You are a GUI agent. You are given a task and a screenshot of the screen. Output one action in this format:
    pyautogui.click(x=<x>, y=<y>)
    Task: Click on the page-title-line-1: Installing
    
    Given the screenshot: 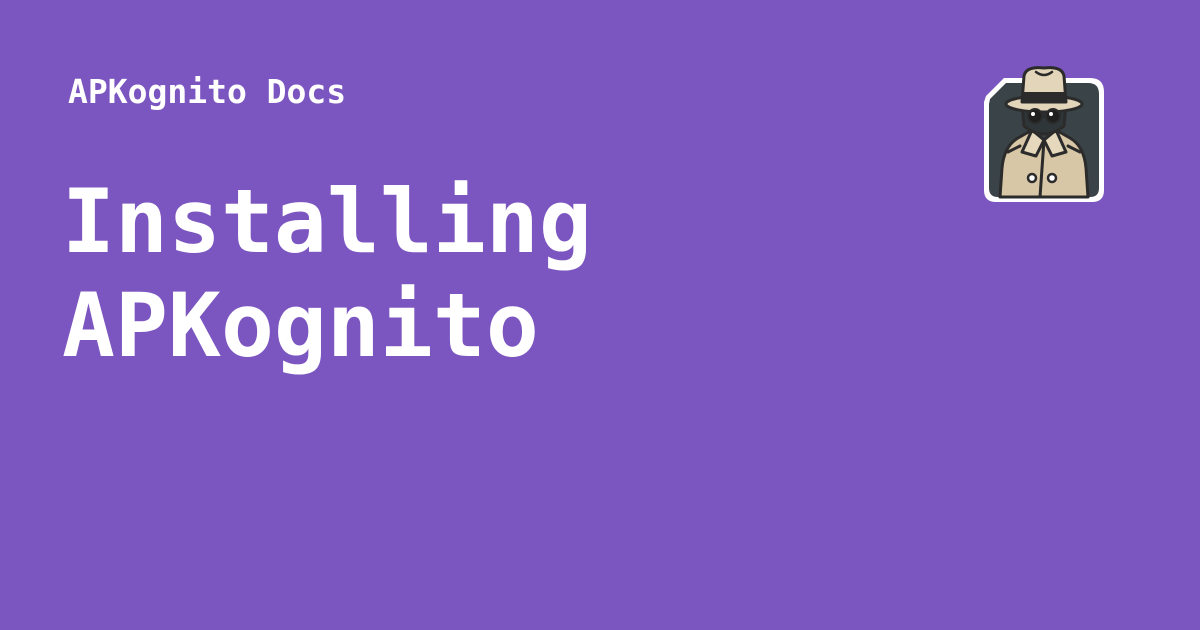 What is the action you would take?
    pyautogui.click(x=327, y=221)
    